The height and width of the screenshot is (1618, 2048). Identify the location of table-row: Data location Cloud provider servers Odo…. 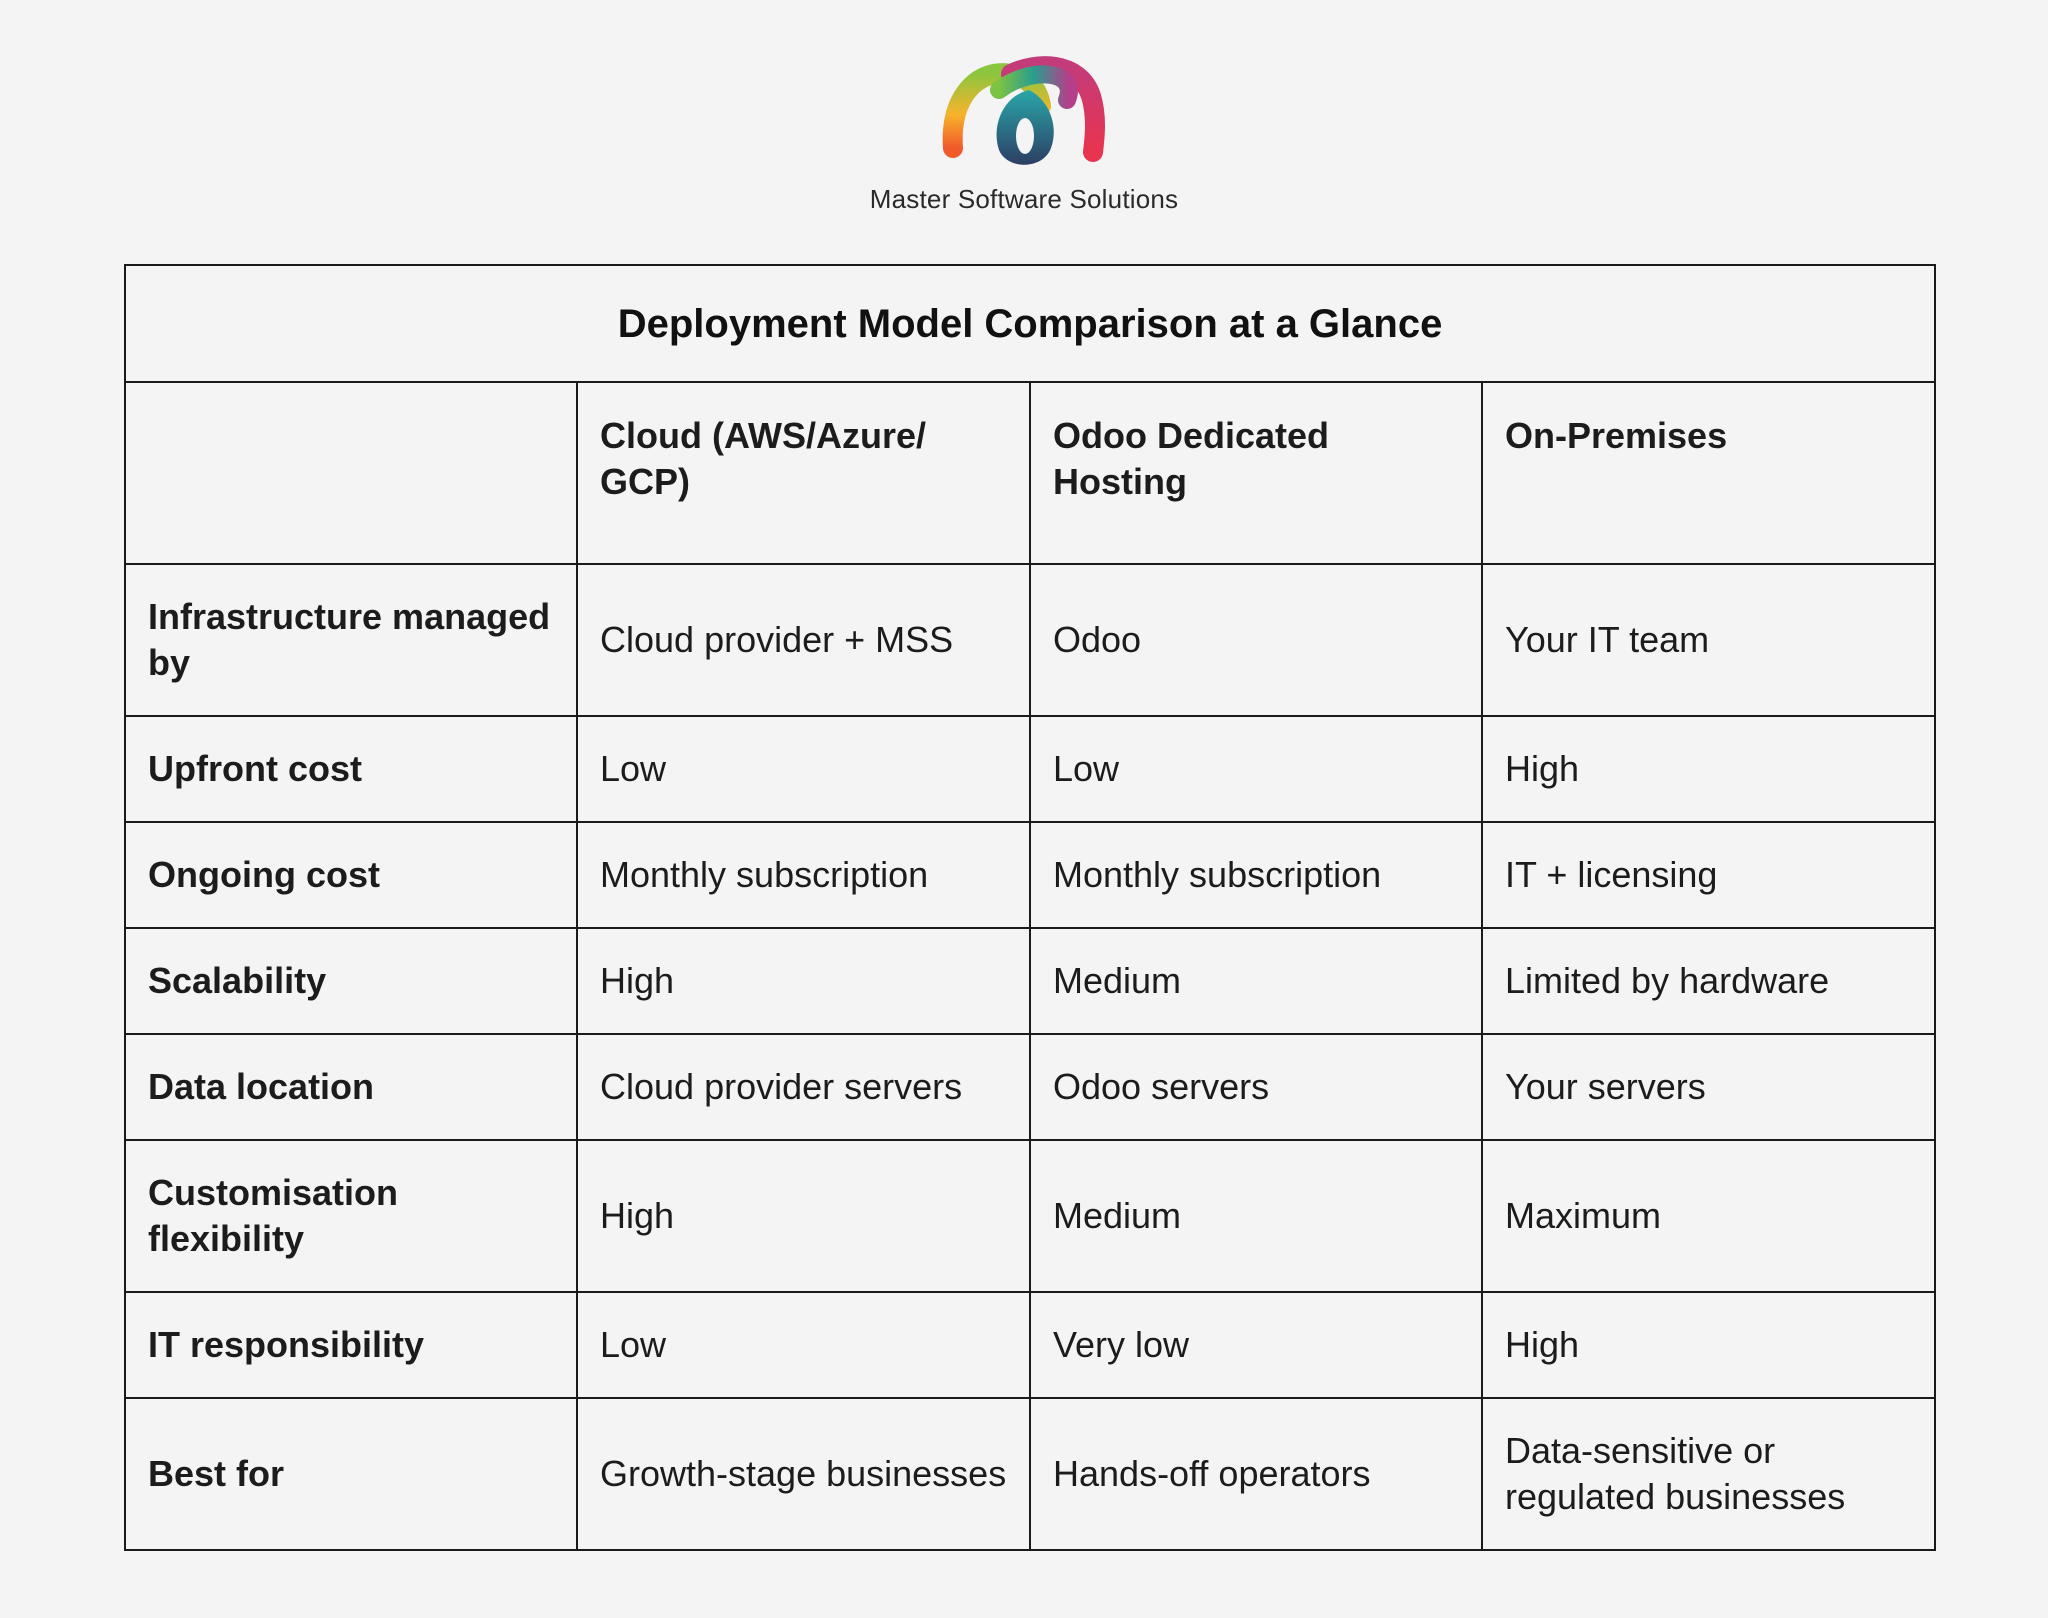
(1030, 1087).